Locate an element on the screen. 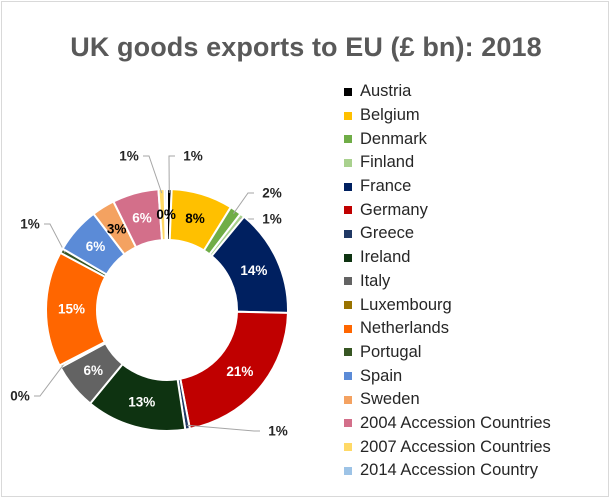  leader-line-denmark is located at coordinates (243, 203).